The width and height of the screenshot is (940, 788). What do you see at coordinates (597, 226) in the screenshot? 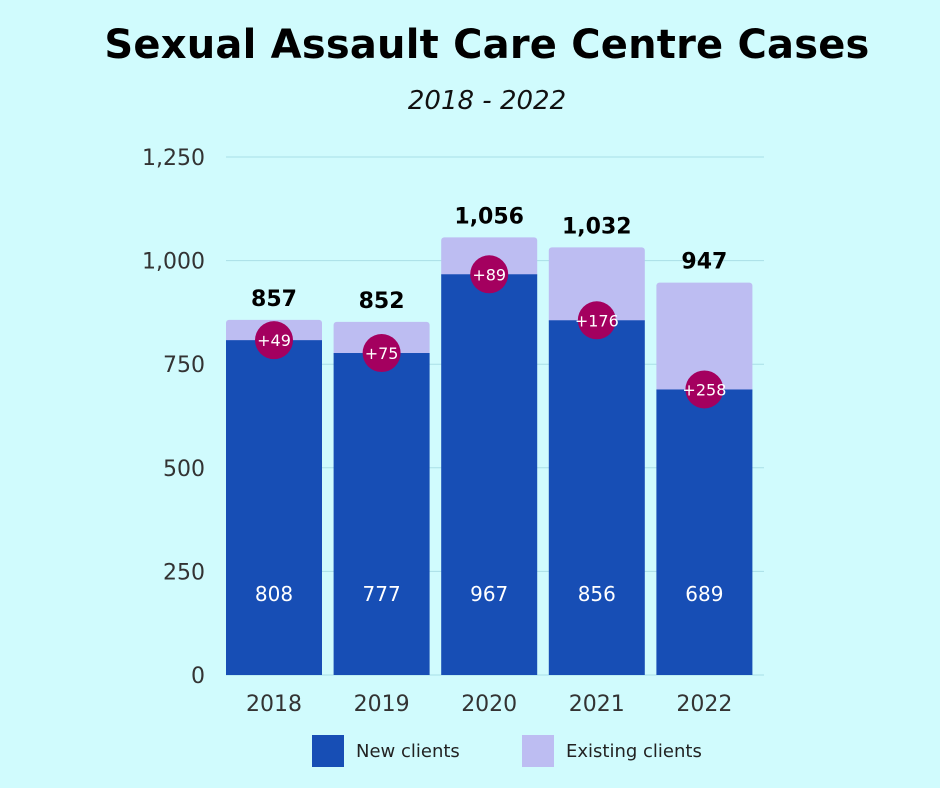
I see `total-label-2021: 1,032` at bounding box center [597, 226].